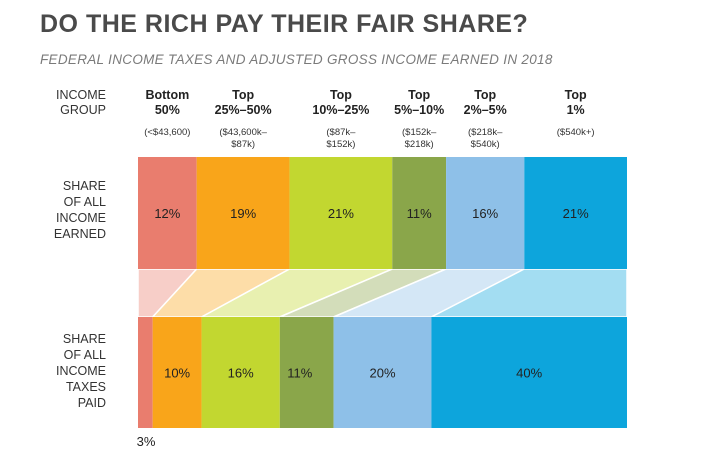  Describe the element at coordinates (485, 138) in the screenshot. I see `group-range-top2_5: ($218k– $540k)` at that location.